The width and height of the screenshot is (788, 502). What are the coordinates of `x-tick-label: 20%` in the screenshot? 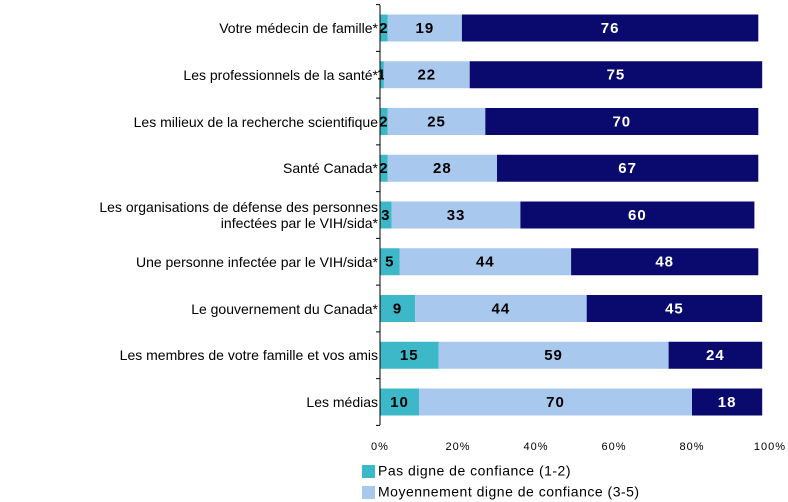 It's located at (457, 447).